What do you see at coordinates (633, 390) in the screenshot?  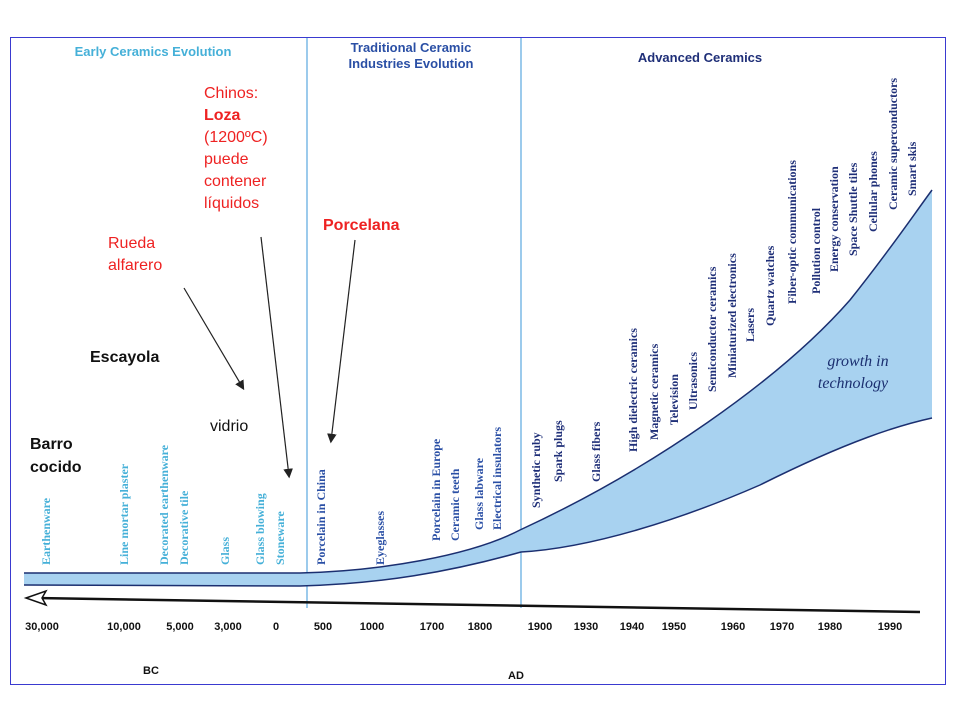 I see `category-label-advanced: High dielectric ceramics` at bounding box center [633, 390].